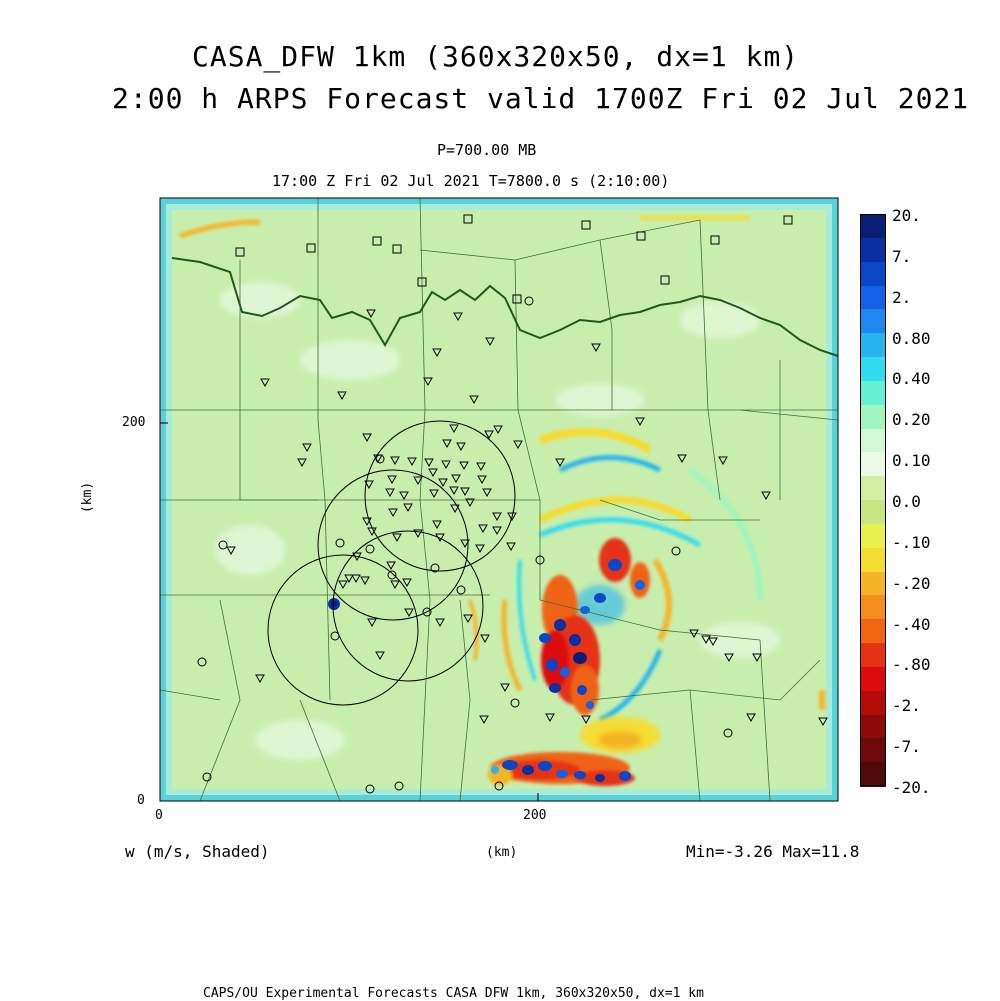 Image resolution: width=1000 pixels, height=1001 pixels. Describe the element at coordinates (159, 815) in the screenshot. I see `x-tick-label-0: 0` at that location.